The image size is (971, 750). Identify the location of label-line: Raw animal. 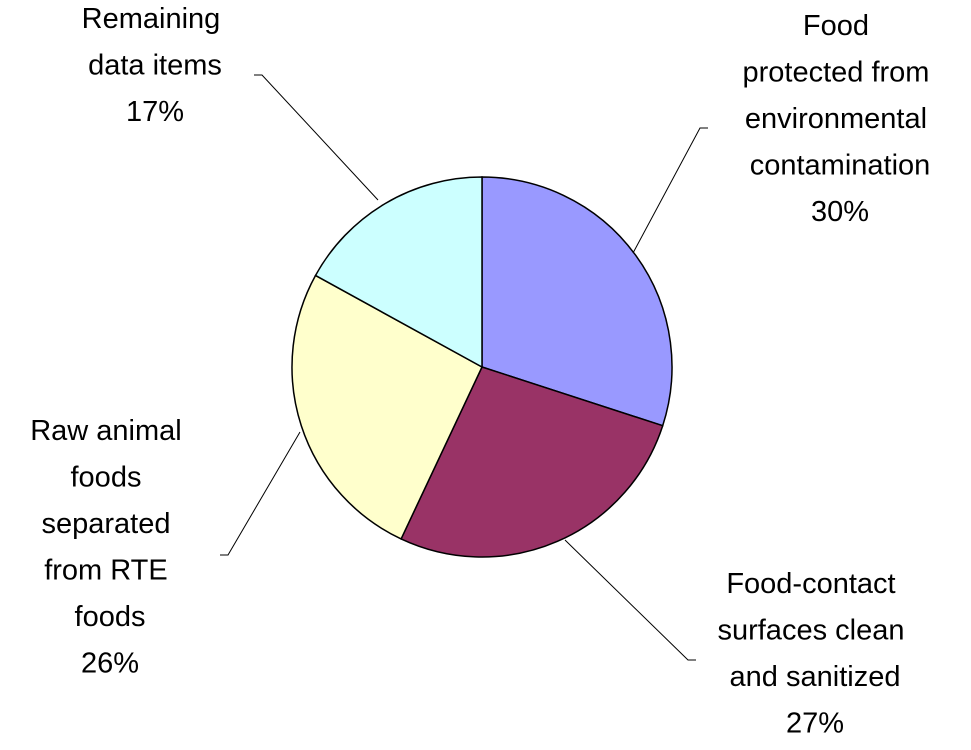
(110, 431).